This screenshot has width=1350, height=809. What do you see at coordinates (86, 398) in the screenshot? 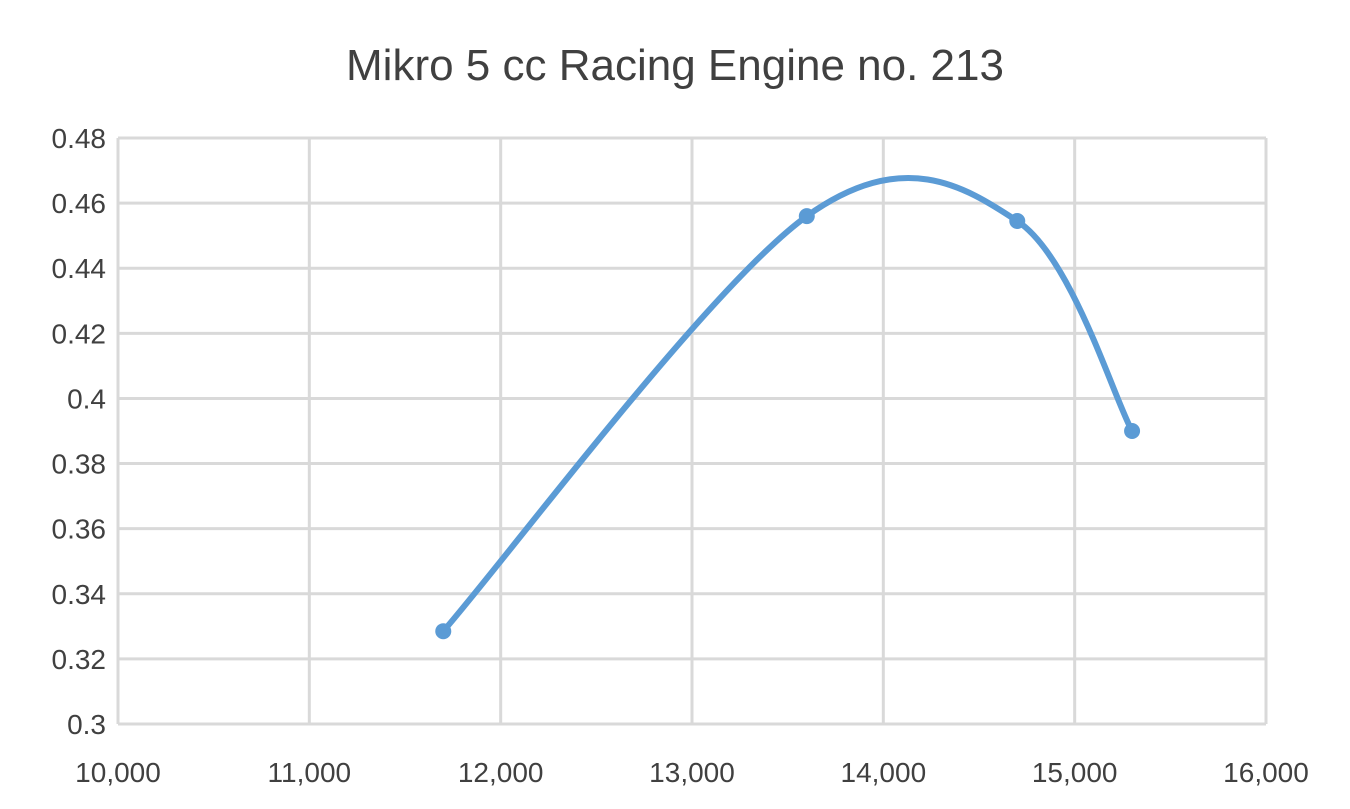
I see `y-tick-label: 0.4` at bounding box center [86, 398].